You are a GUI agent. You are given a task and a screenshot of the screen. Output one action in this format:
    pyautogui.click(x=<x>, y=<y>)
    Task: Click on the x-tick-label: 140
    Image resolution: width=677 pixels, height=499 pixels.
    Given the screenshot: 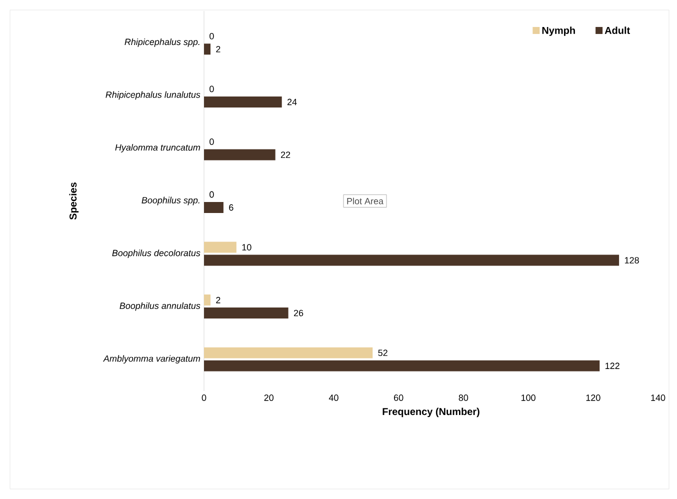 What is the action you would take?
    pyautogui.click(x=658, y=397)
    